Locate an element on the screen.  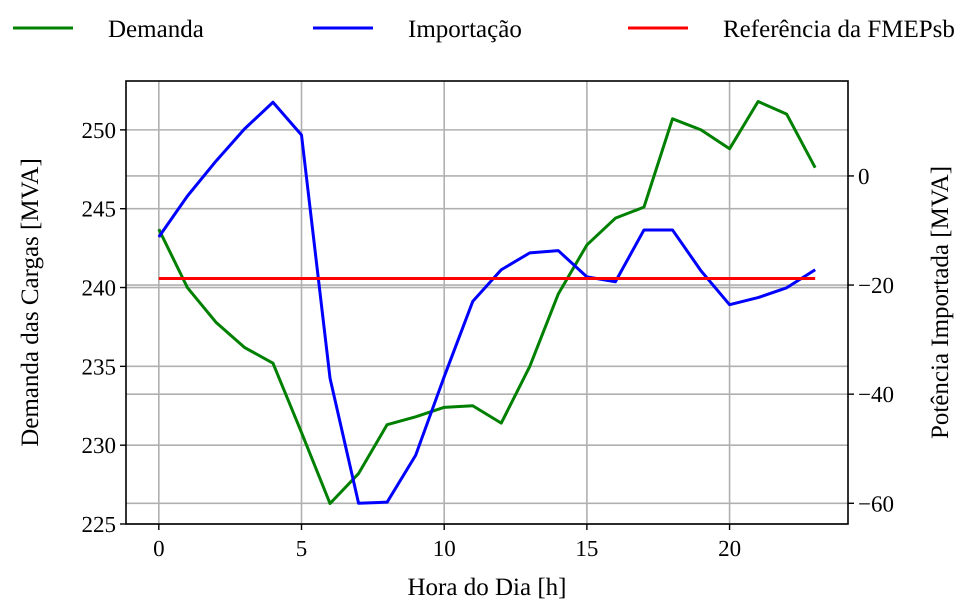
y-tick-label: 230 is located at coordinates (99, 445).